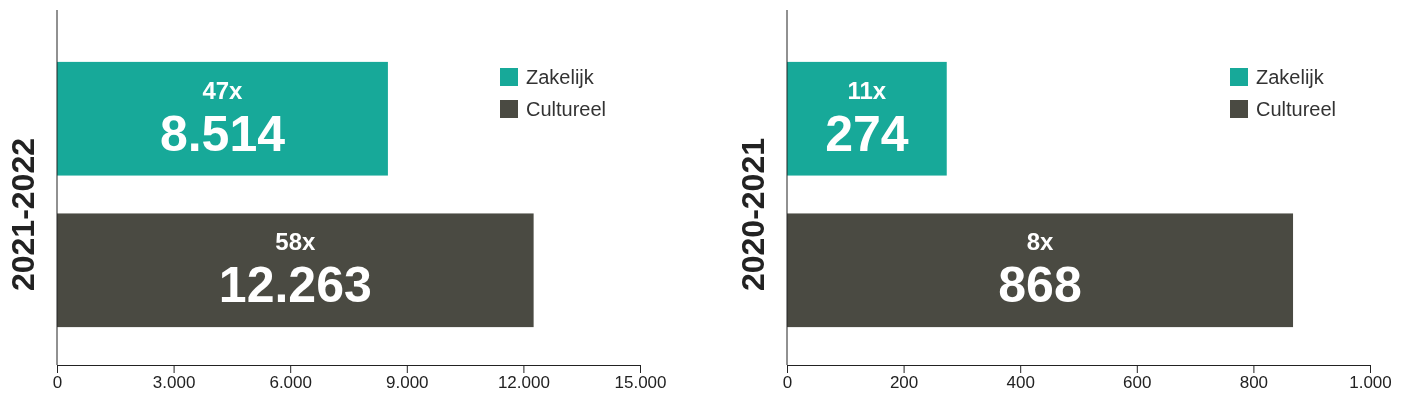  What do you see at coordinates (1370, 383) in the screenshot?
I see `x-tick-label: 1.000` at bounding box center [1370, 383].